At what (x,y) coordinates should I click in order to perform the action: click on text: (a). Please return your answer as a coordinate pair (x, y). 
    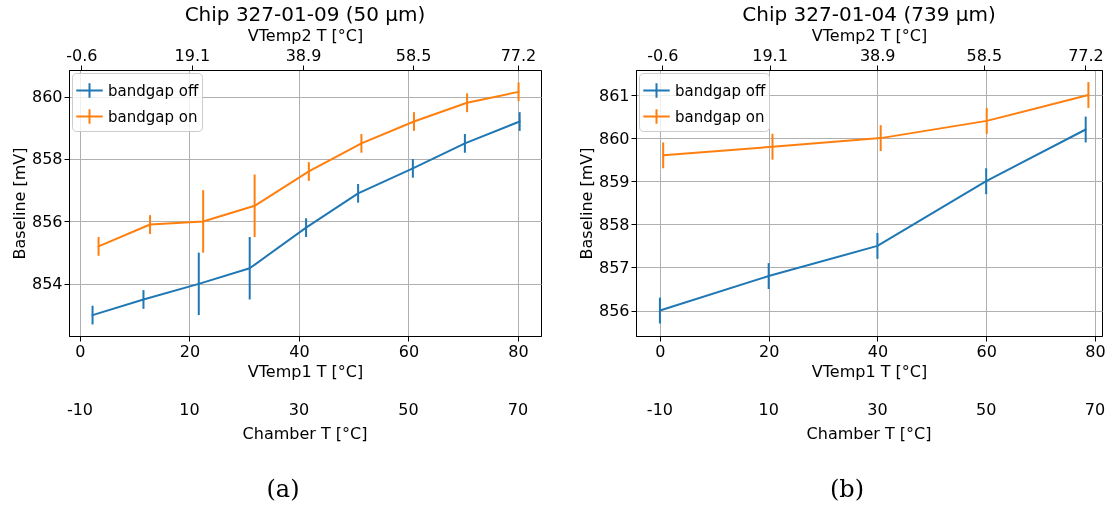
    Looking at the image, I should click on (283, 489).